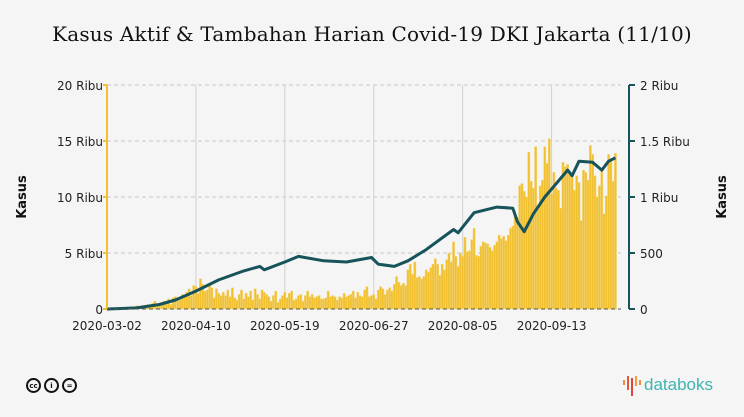 This screenshot has height=417, width=744. Describe the element at coordinates (667, 385) in the screenshot. I see `databoks-logo: databoks` at that location.